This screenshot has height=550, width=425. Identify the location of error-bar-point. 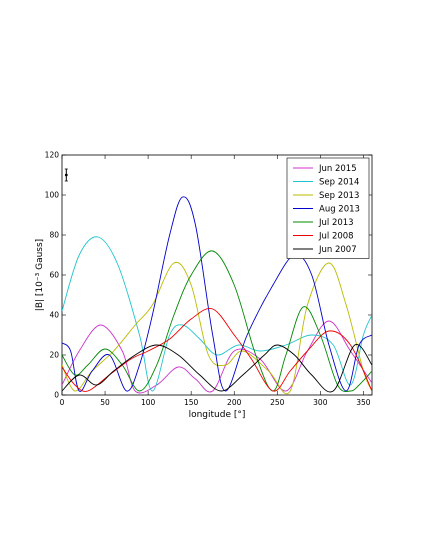
(66, 175).